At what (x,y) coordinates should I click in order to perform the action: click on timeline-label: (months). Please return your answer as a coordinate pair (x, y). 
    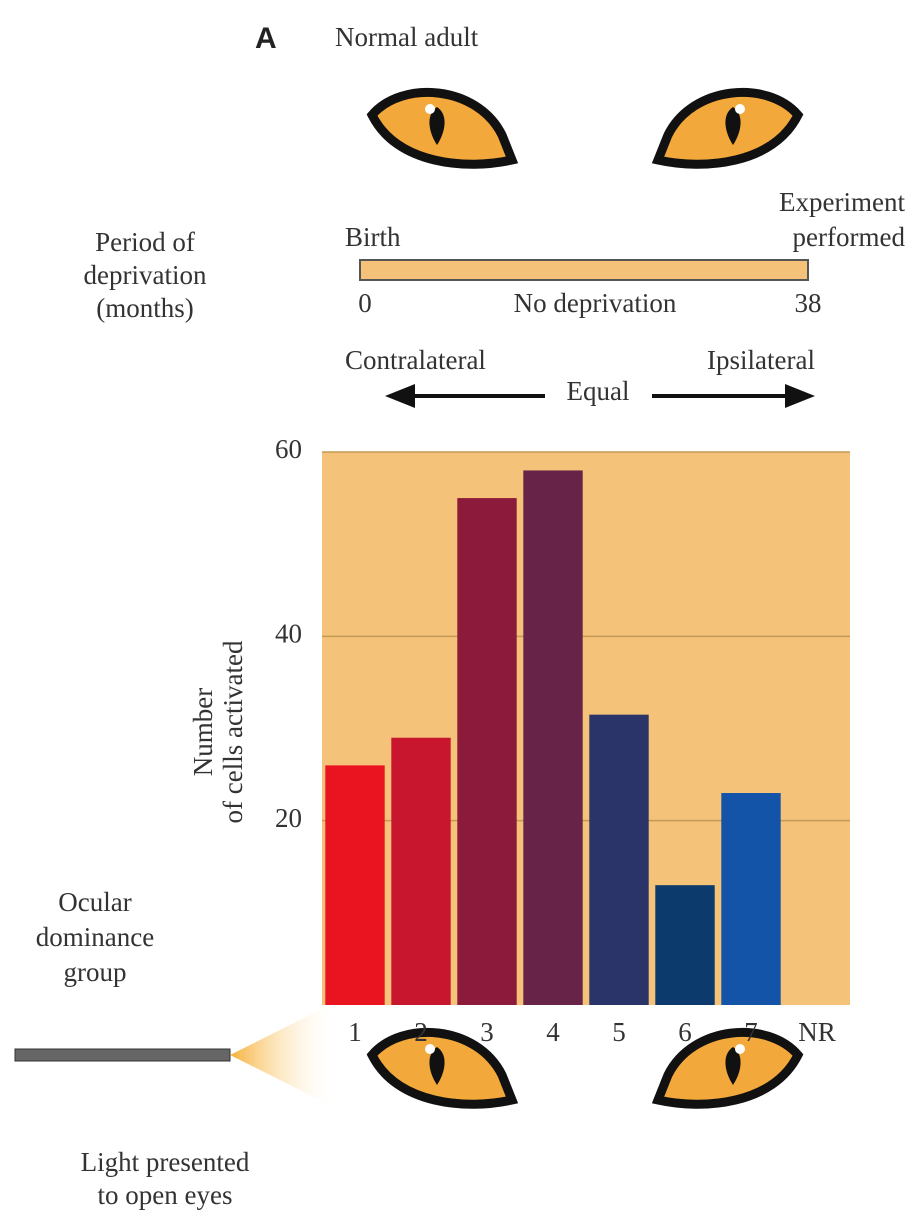
    Looking at the image, I should click on (145, 308).